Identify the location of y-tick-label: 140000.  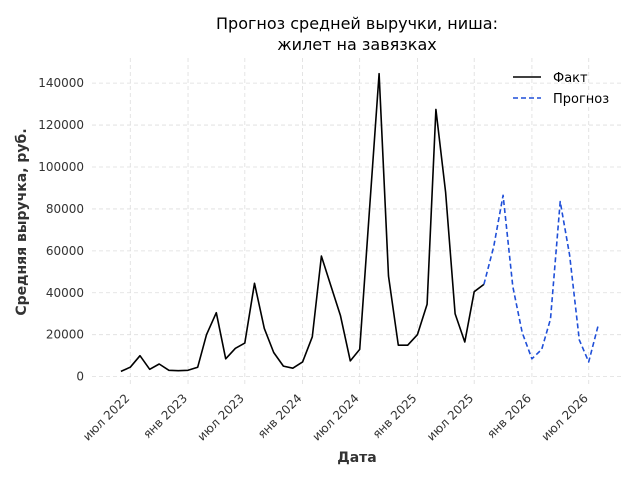
(61, 83).